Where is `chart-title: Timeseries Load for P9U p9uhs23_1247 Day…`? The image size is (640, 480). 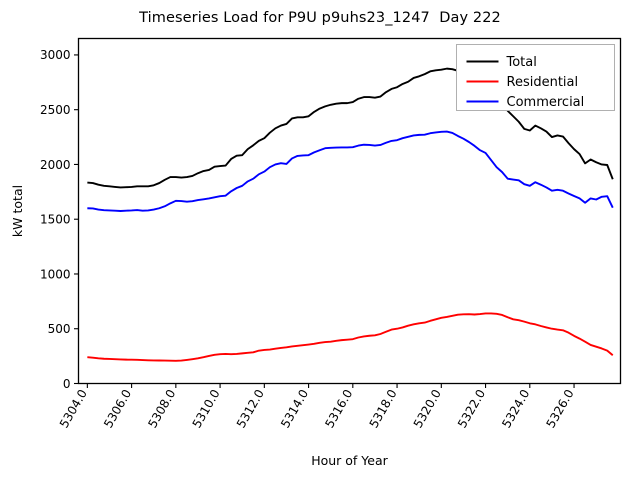
chart-title: Timeseries Load for P9U p9uhs23_1247 Day… is located at coordinates (320, 18).